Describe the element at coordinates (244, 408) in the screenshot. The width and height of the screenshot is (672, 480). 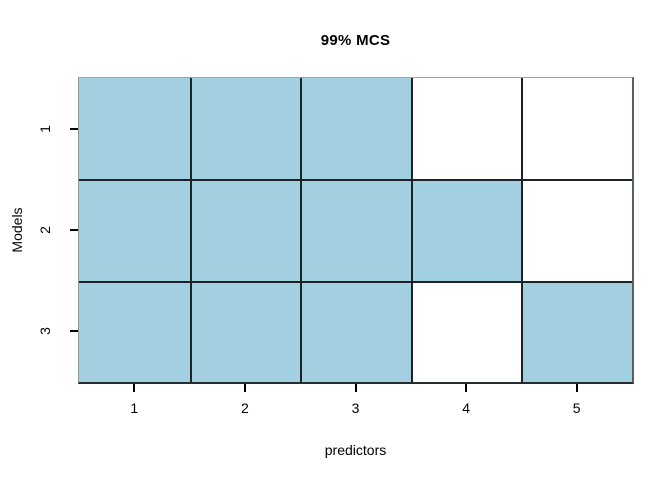
I see `x-axis-tick-label: 2` at that location.